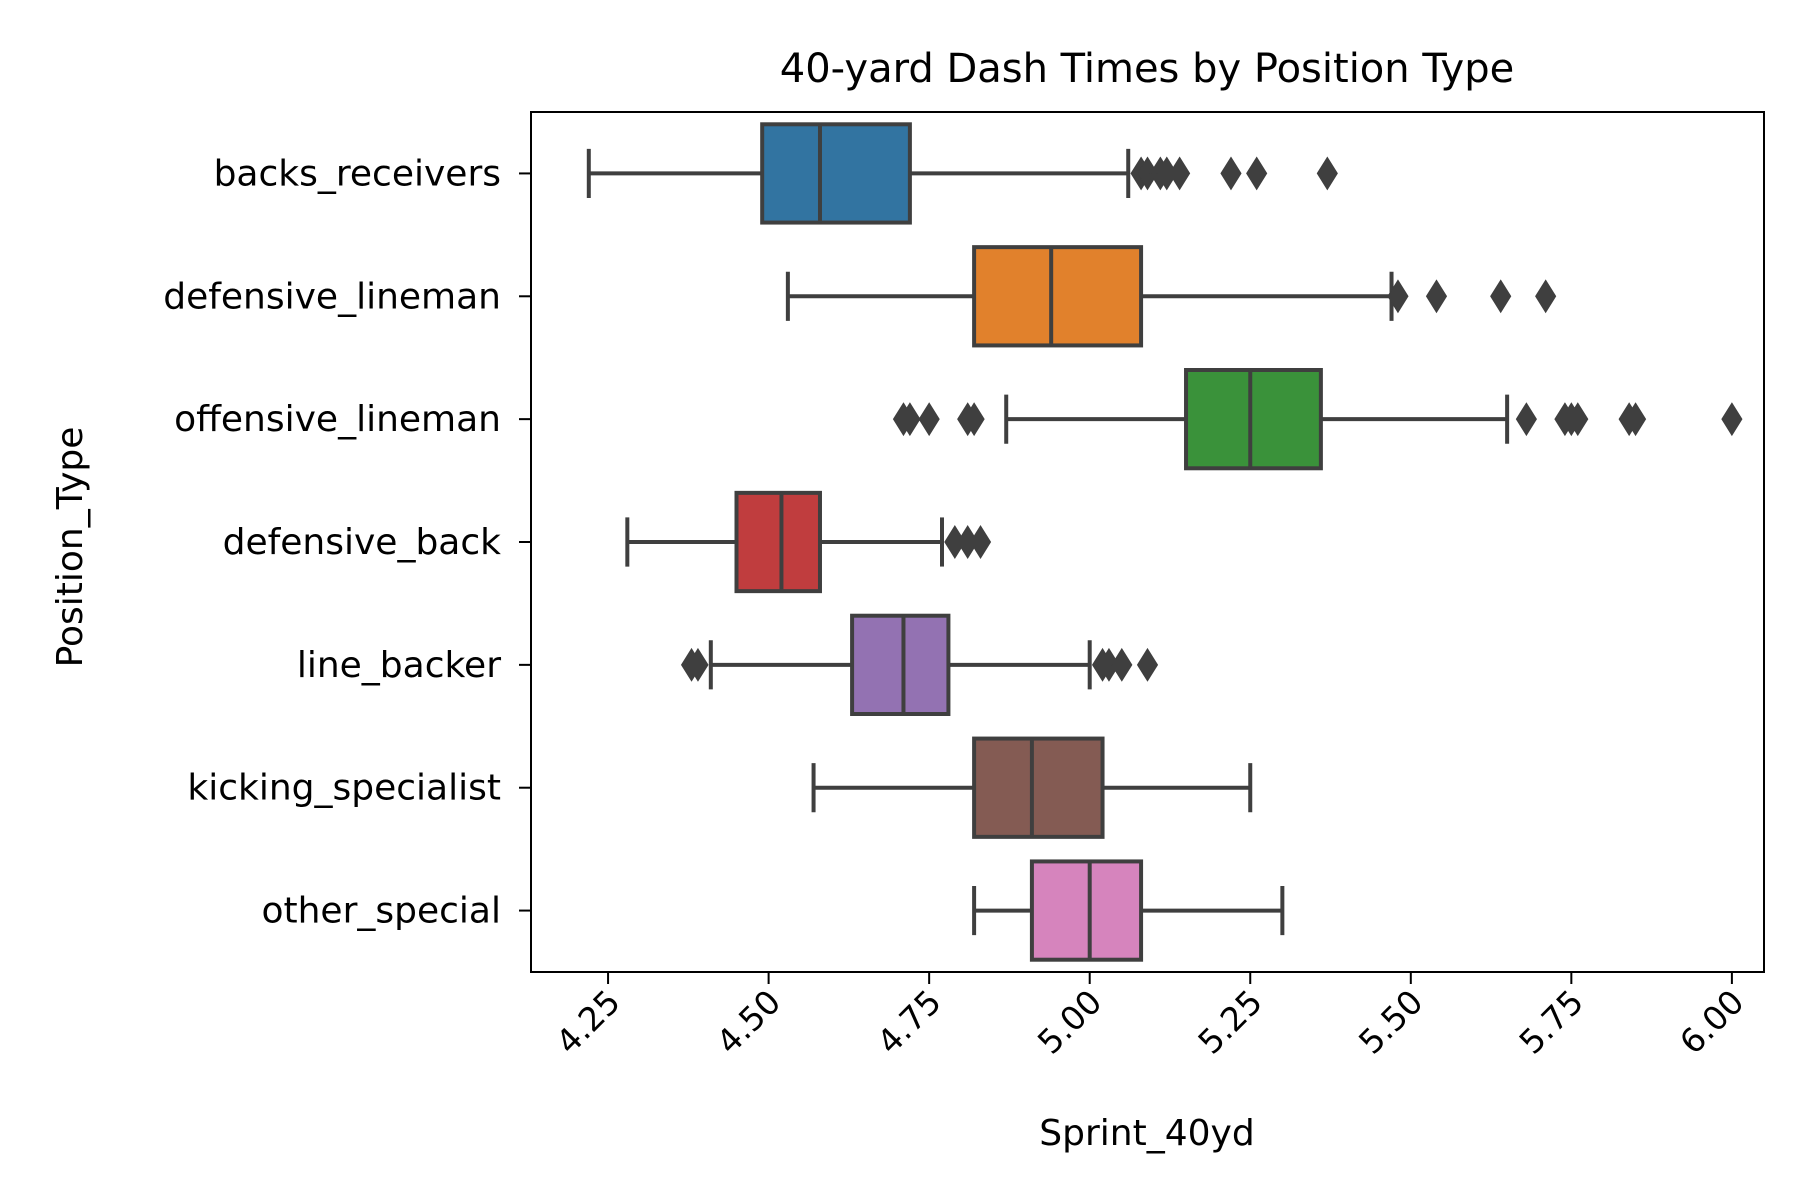  I want to click on box-group-backs_receivers: backs_receivers, so click(776, 173).